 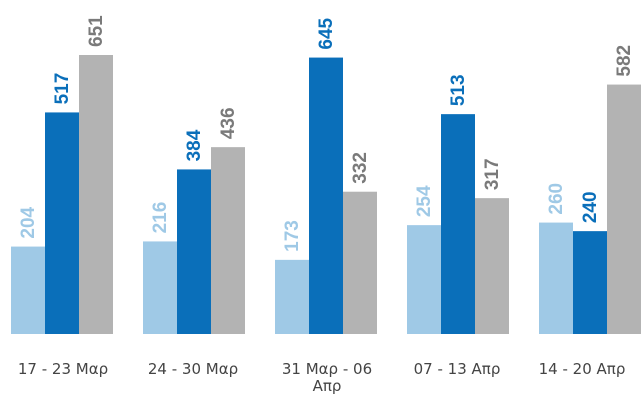 I want to click on value-label-2-3: 645, so click(x=326, y=33).